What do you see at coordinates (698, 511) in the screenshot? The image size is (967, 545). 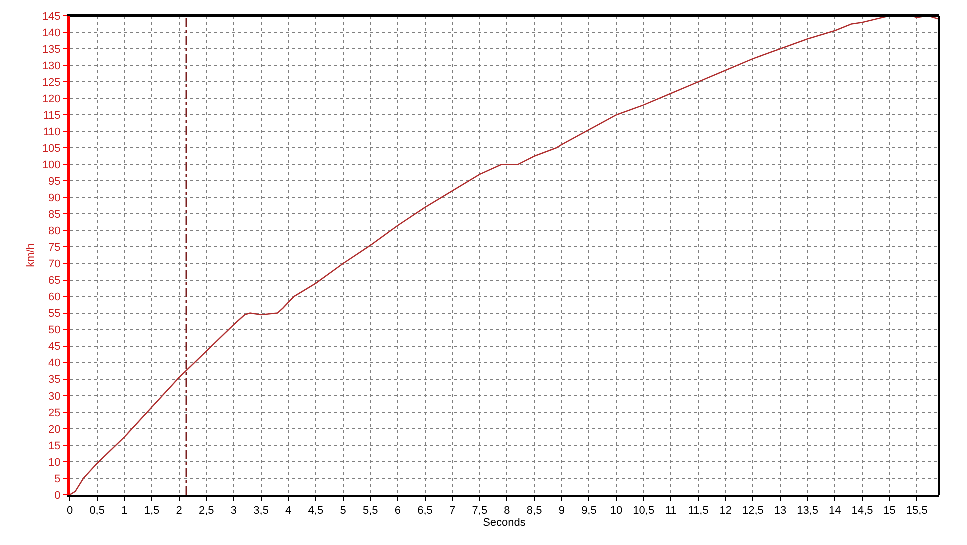 I see `x-tick-label: 11,5` at bounding box center [698, 511].